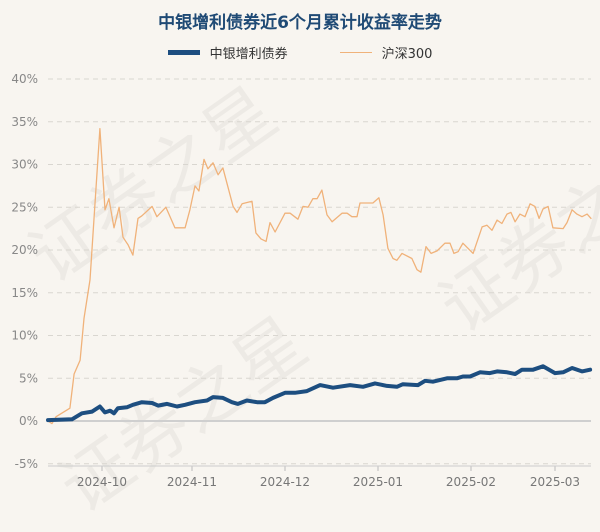 The width and height of the screenshot is (600, 532). I want to click on legend-label-index: 沪深300, so click(407, 54).